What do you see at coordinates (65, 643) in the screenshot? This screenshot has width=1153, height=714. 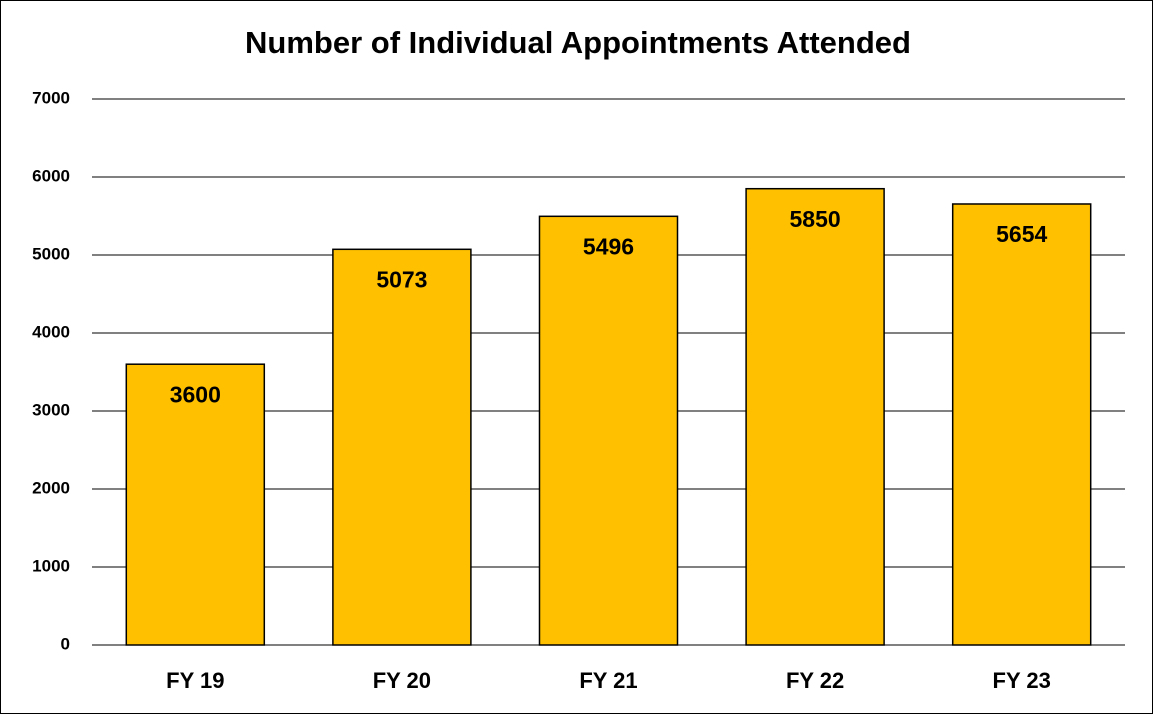 I see `y-tick-label: 0` at bounding box center [65, 643].